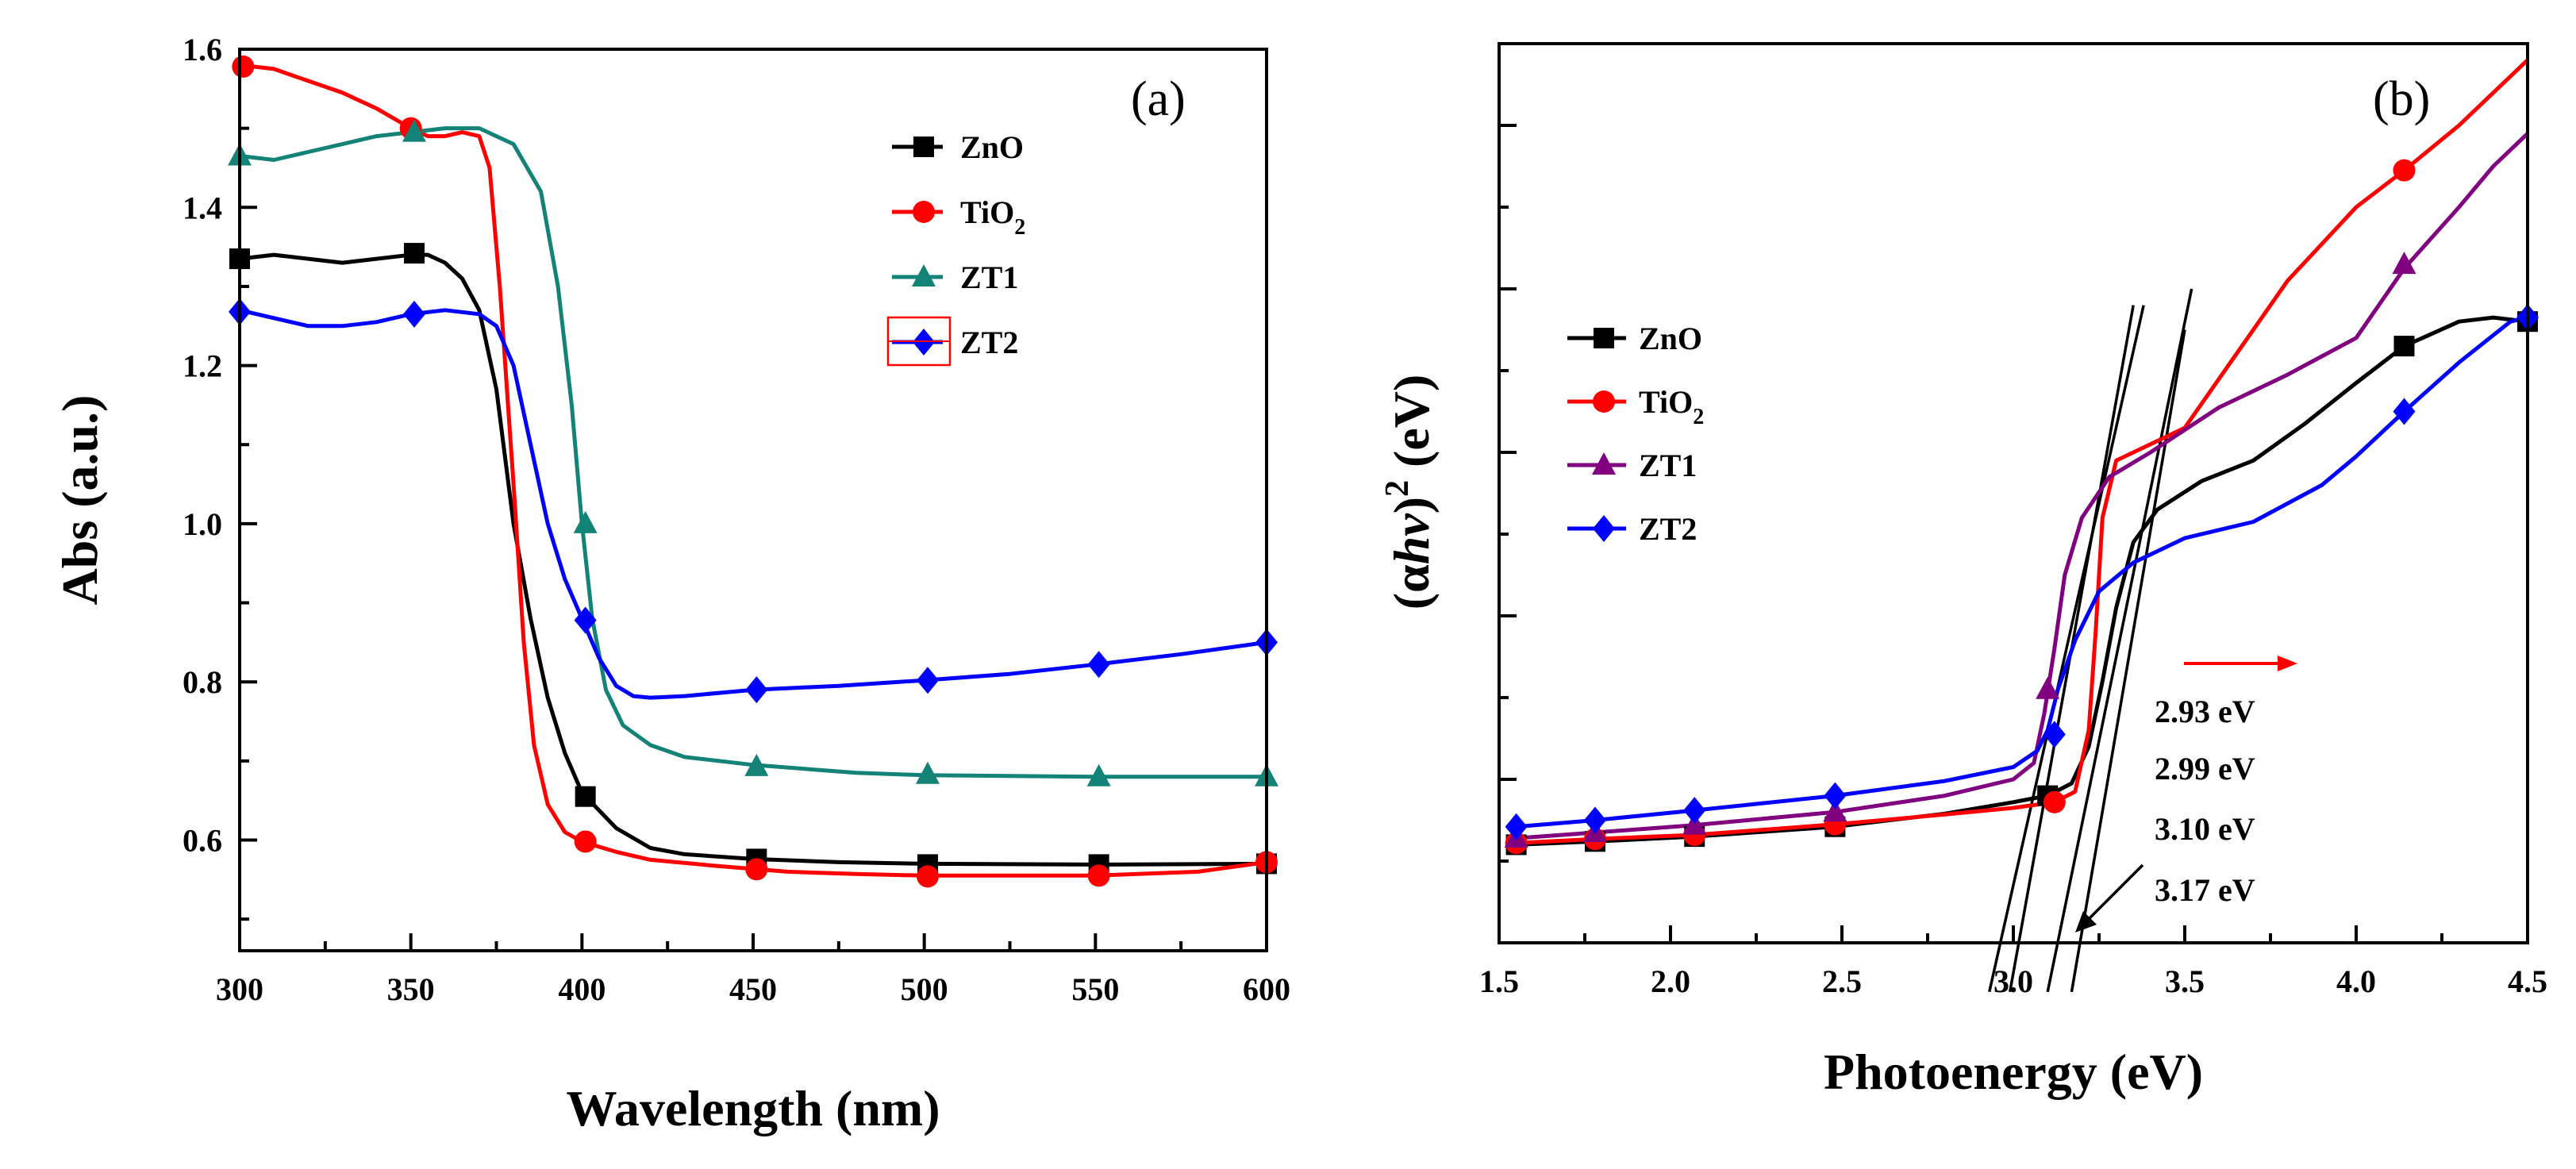  Describe the element at coordinates (753, 1108) in the screenshot. I see `panel-a-x-axis-title: Wavelength (nm)` at that location.